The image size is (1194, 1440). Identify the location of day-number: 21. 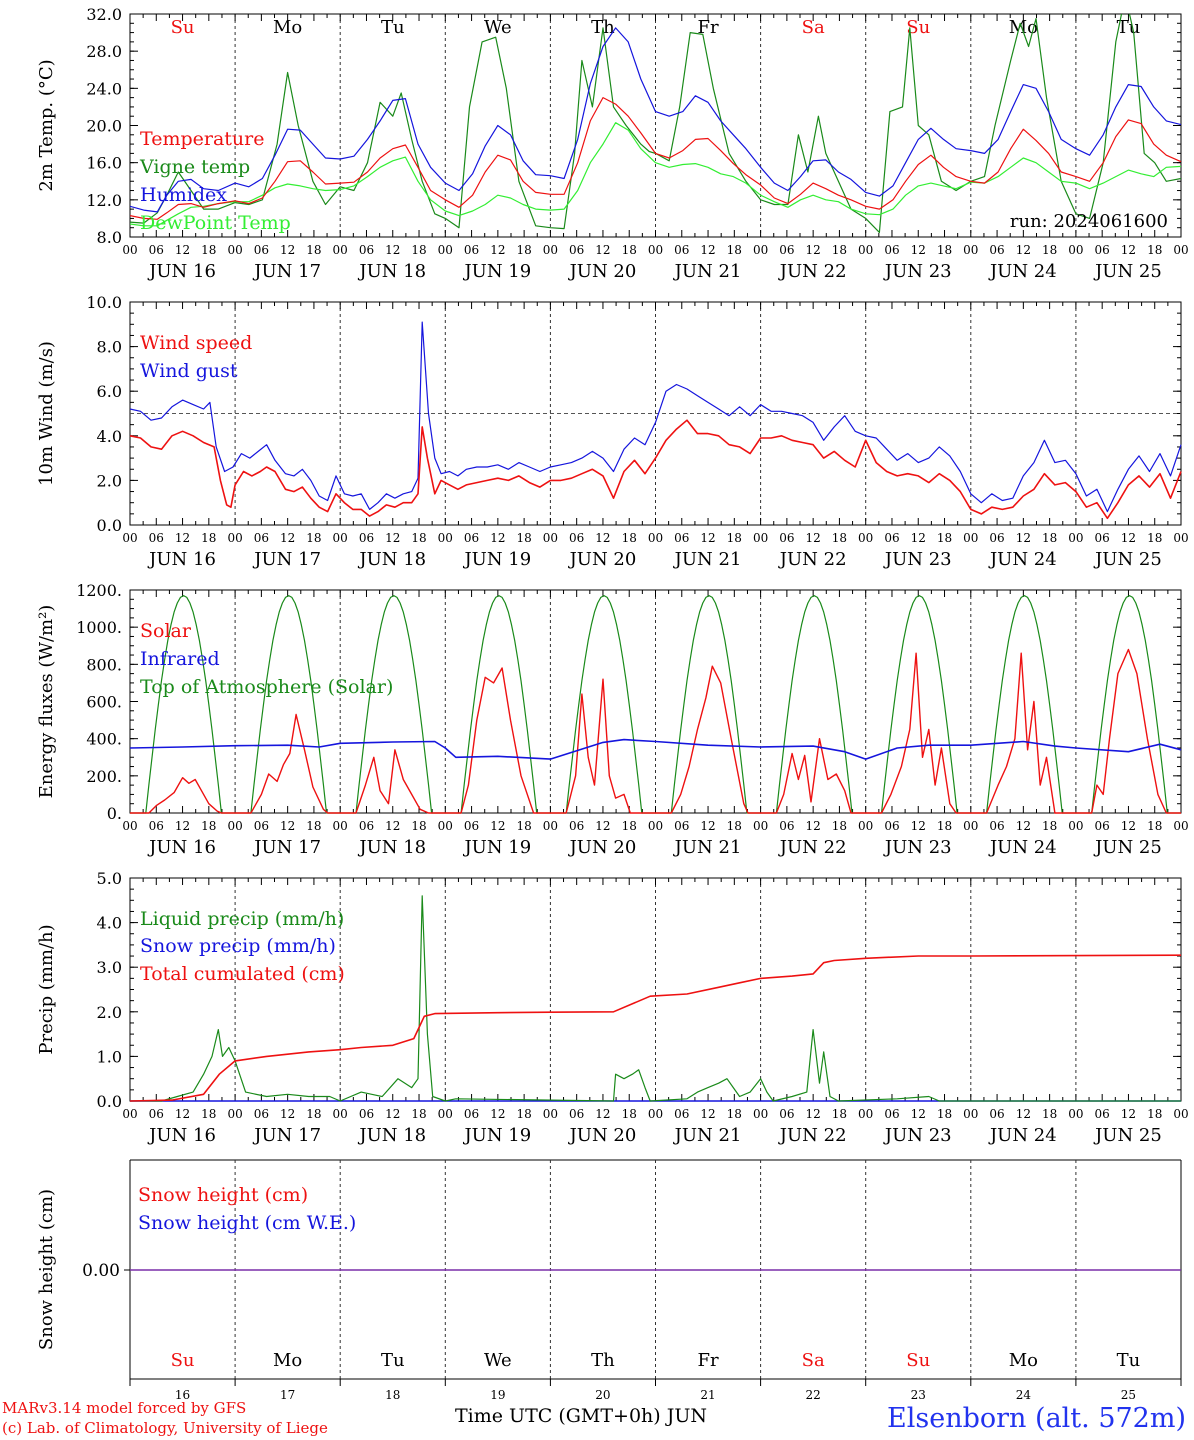
(707, 1395).